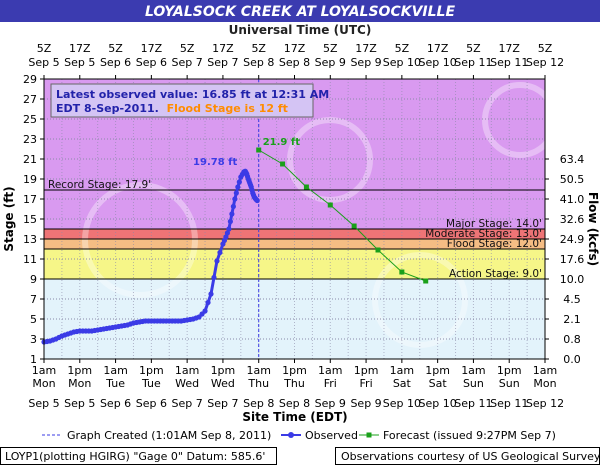 This screenshot has height=465, width=600. Describe the element at coordinates (300, 30) in the screenshot. I see `top-axis-title: Universal Time (UTC)` at that location.